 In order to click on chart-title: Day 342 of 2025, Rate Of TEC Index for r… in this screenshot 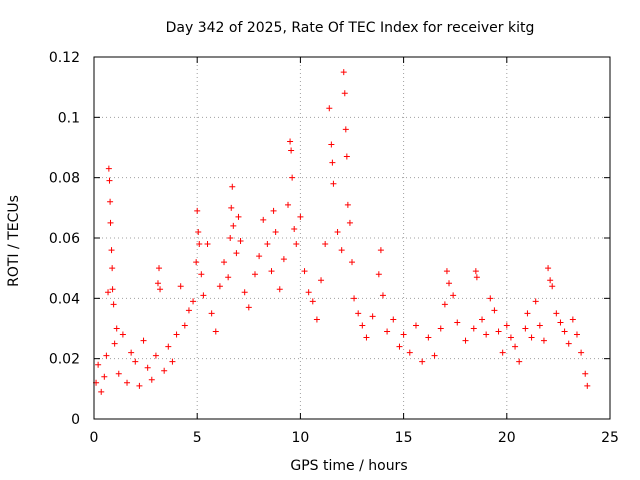, I will do `click(350, 28)`.